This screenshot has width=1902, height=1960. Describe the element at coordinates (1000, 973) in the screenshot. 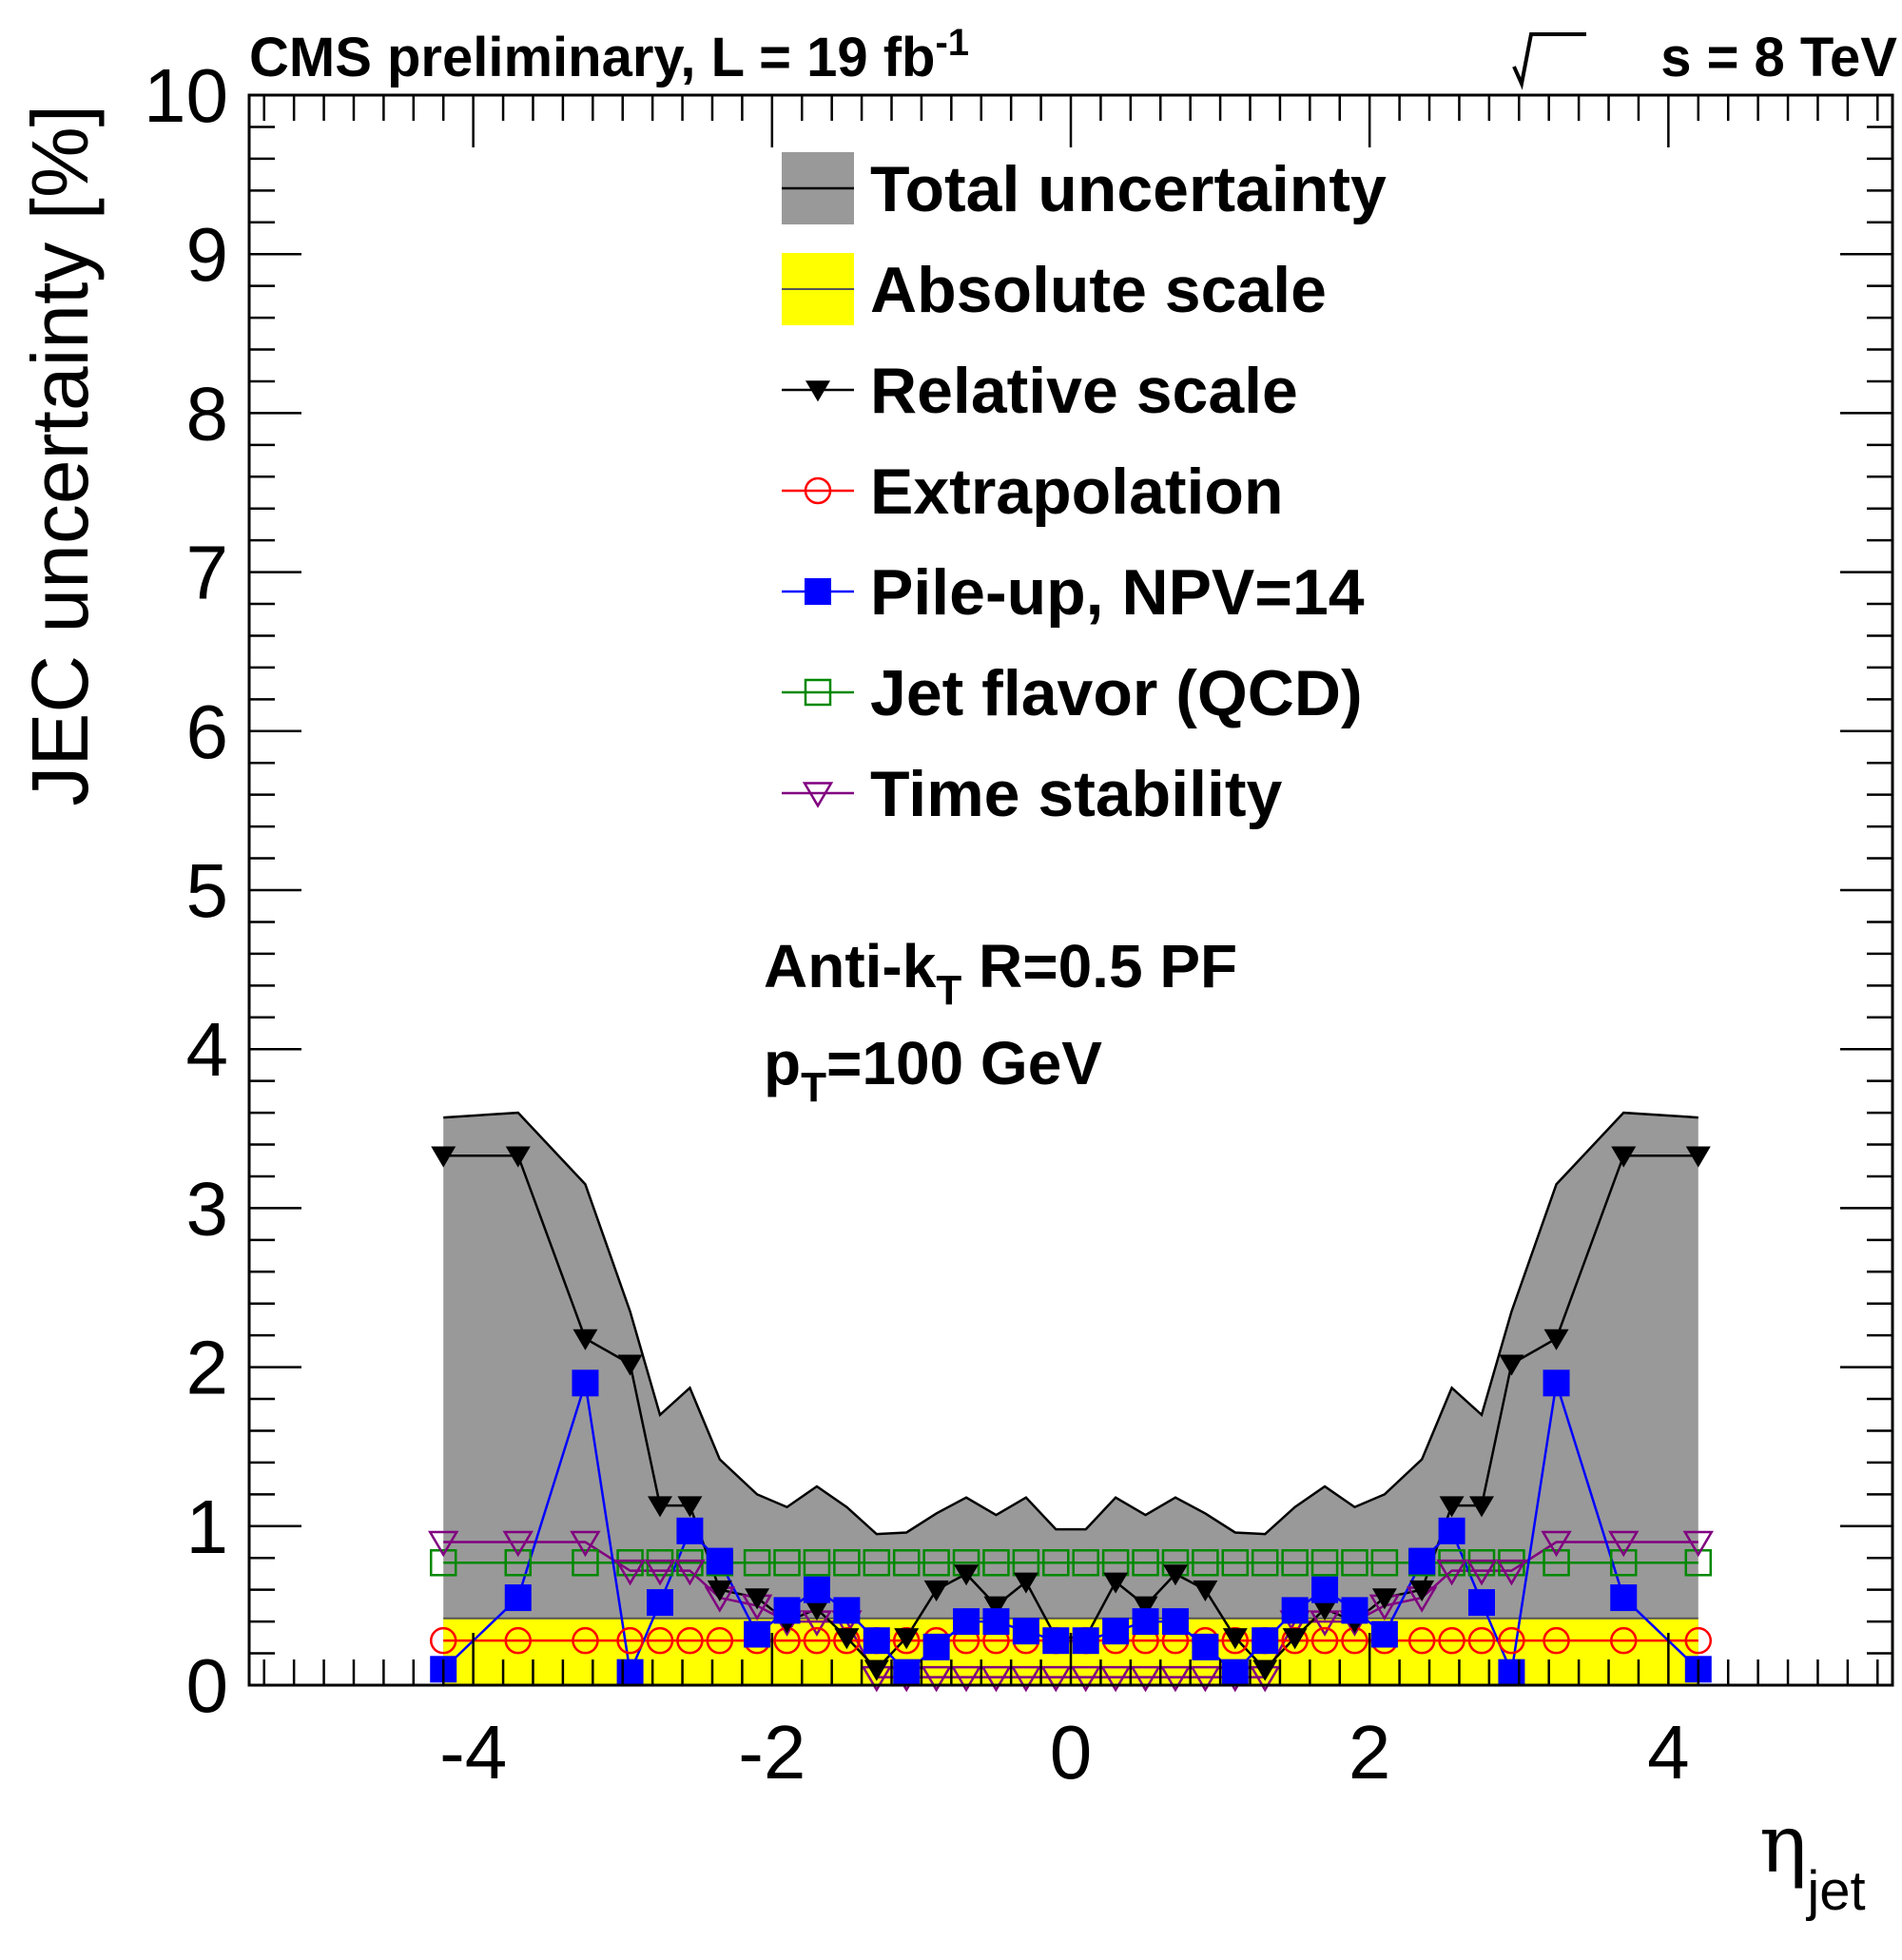

I see `annotation-line1: Anti-kT R=0.5 PF` at that location.